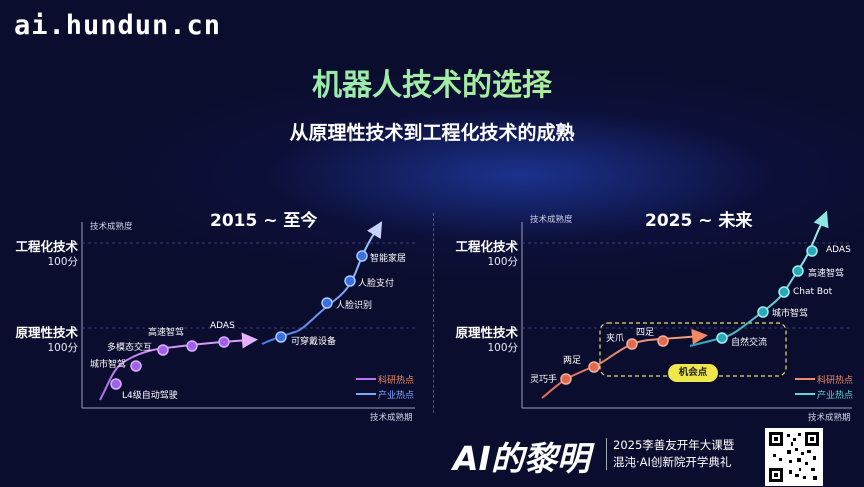 This screenshot has width=864, height=487. What do you see at coordinates (46, 332) in the screenshot?
I see `left-level-low: 原理性技术` at bounding box center [46, 332].